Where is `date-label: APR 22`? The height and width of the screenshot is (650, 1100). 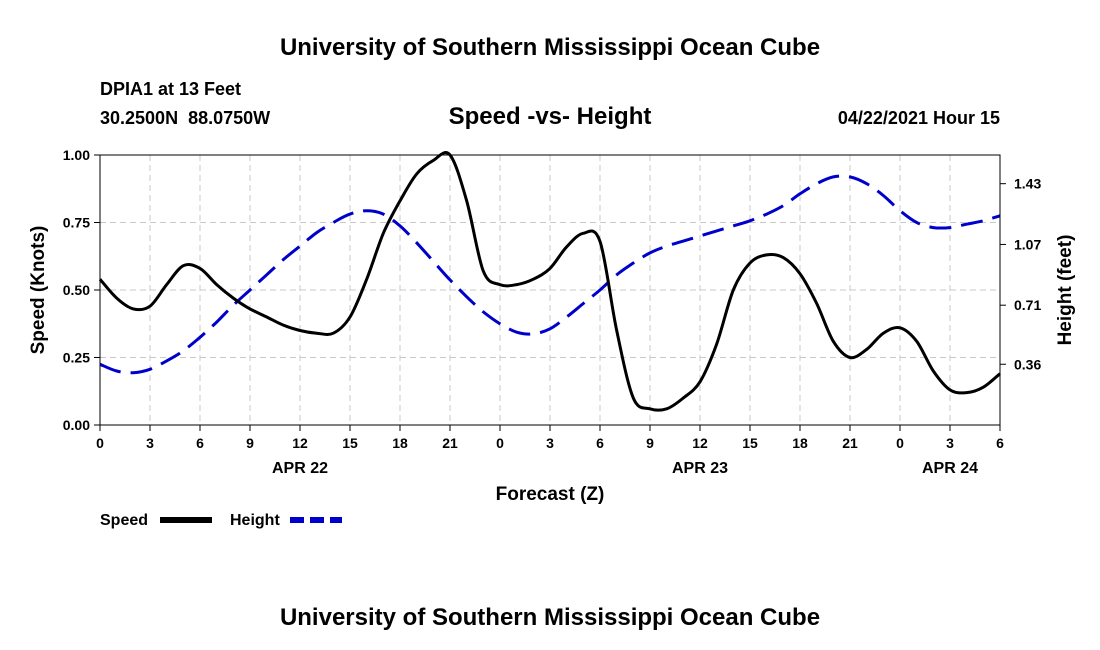 date-label: APR 22 is located at coordinates (300, 468).